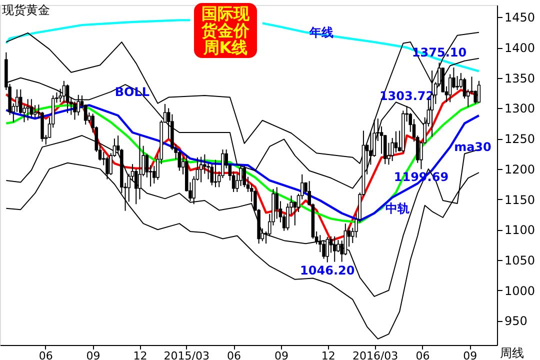 This screenshot has height=360, width=540. What do you see at coordinates (520, 109) in the screenshot?
I see `y-tick-label: 1300` at bounding box center [520, 109].